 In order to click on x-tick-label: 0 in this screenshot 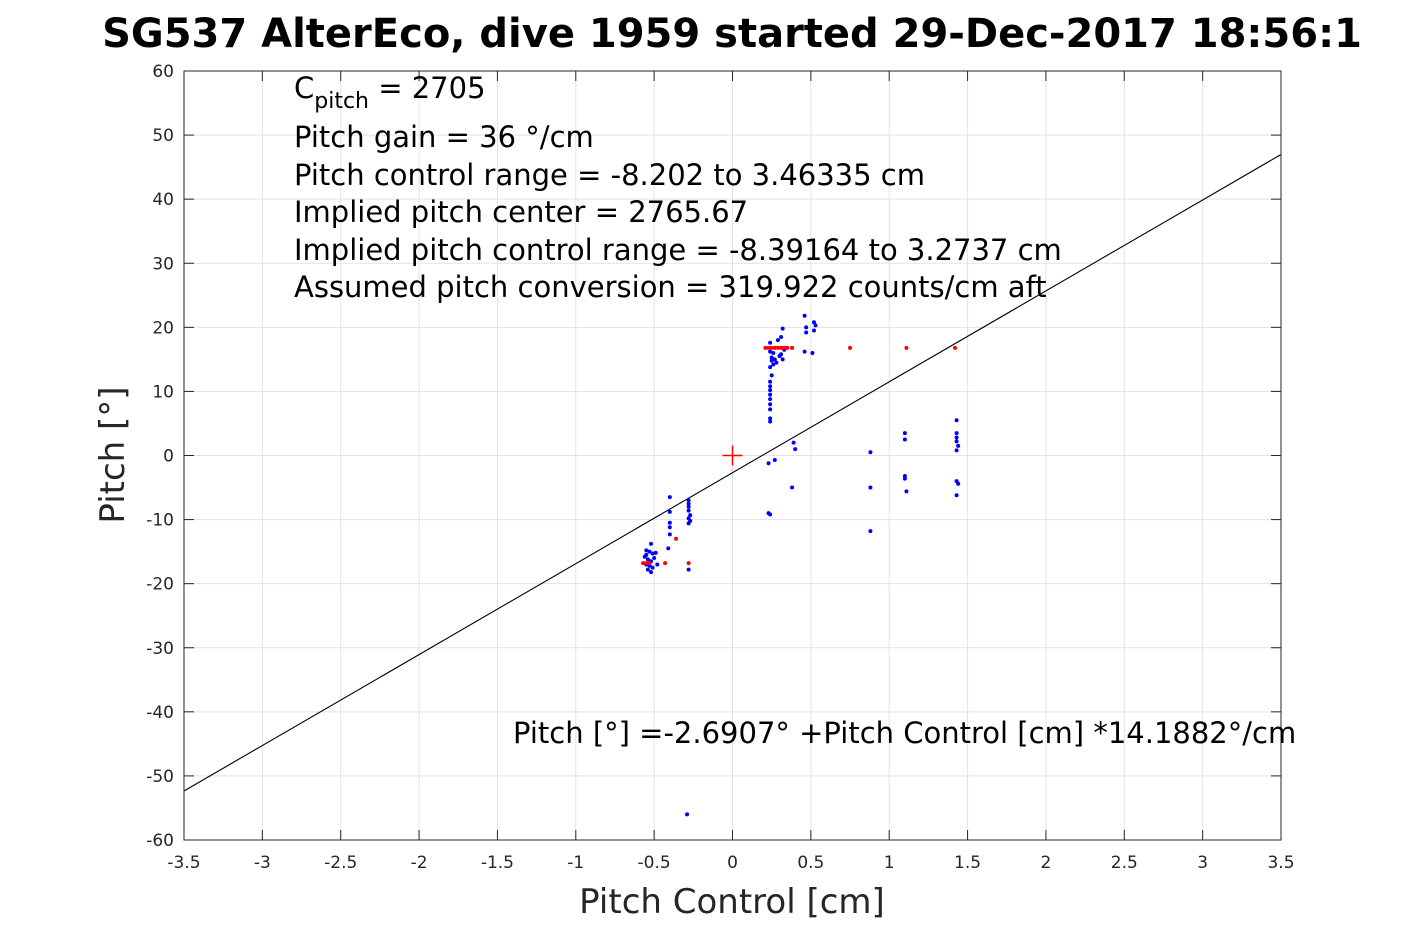, I will do `click(732, 863)`.